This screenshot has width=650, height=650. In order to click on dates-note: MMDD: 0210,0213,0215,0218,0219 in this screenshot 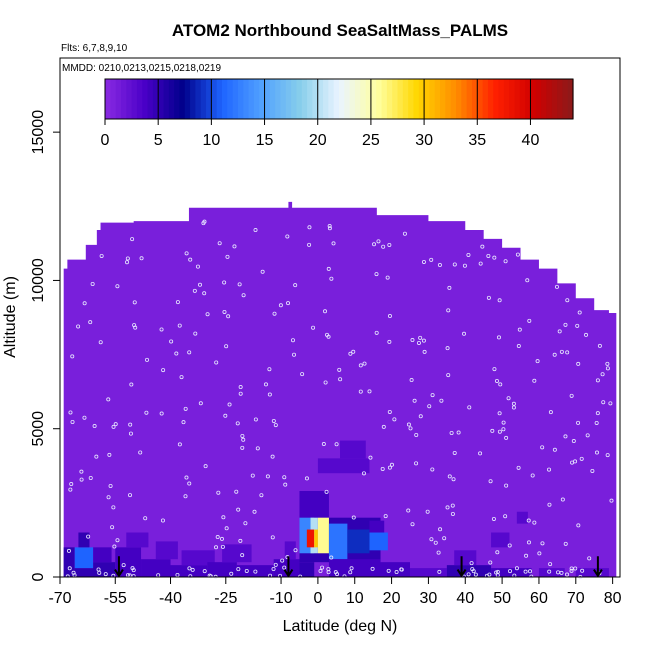, I will do `click(141, 68)`.